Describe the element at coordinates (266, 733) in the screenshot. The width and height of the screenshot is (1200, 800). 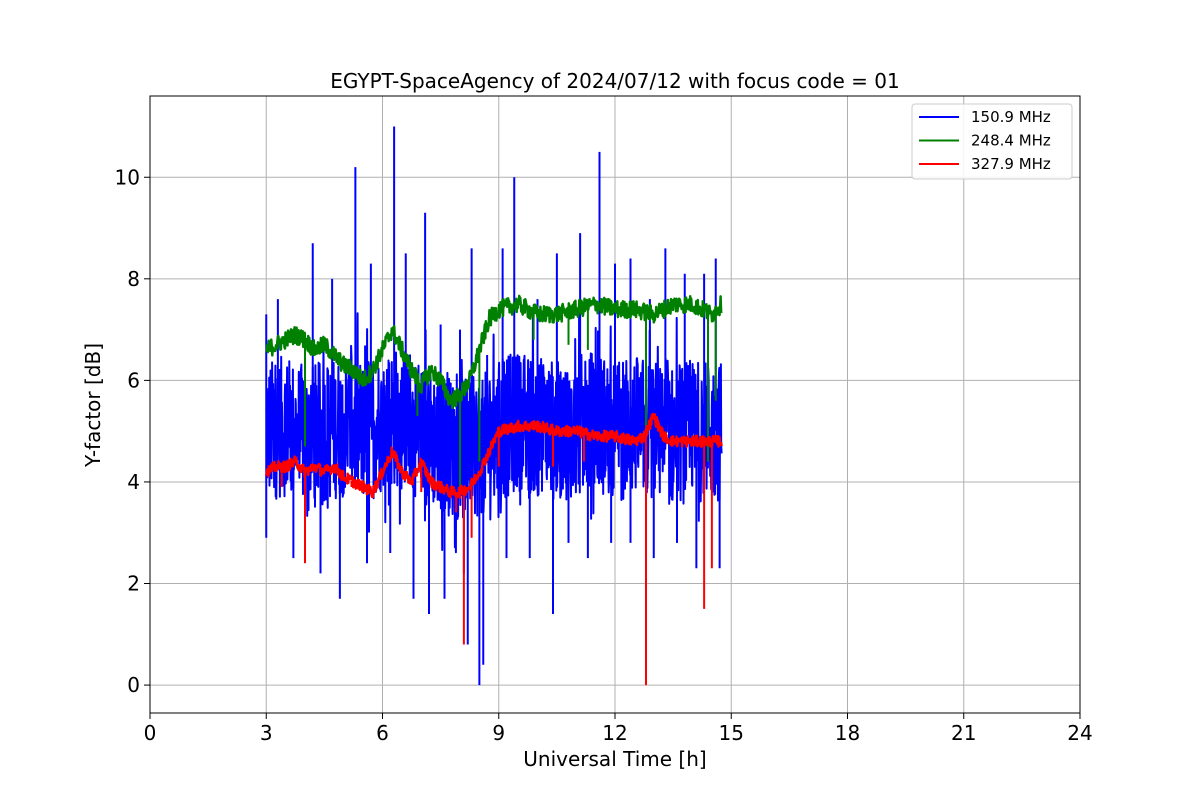
I see `x-tick-label: 3` at that location.